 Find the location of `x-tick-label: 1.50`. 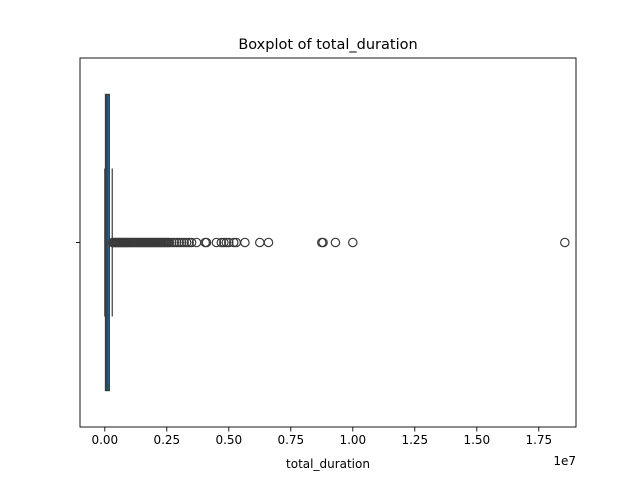

x-tick-label: 1.50 is located at coordinates (476, 440).